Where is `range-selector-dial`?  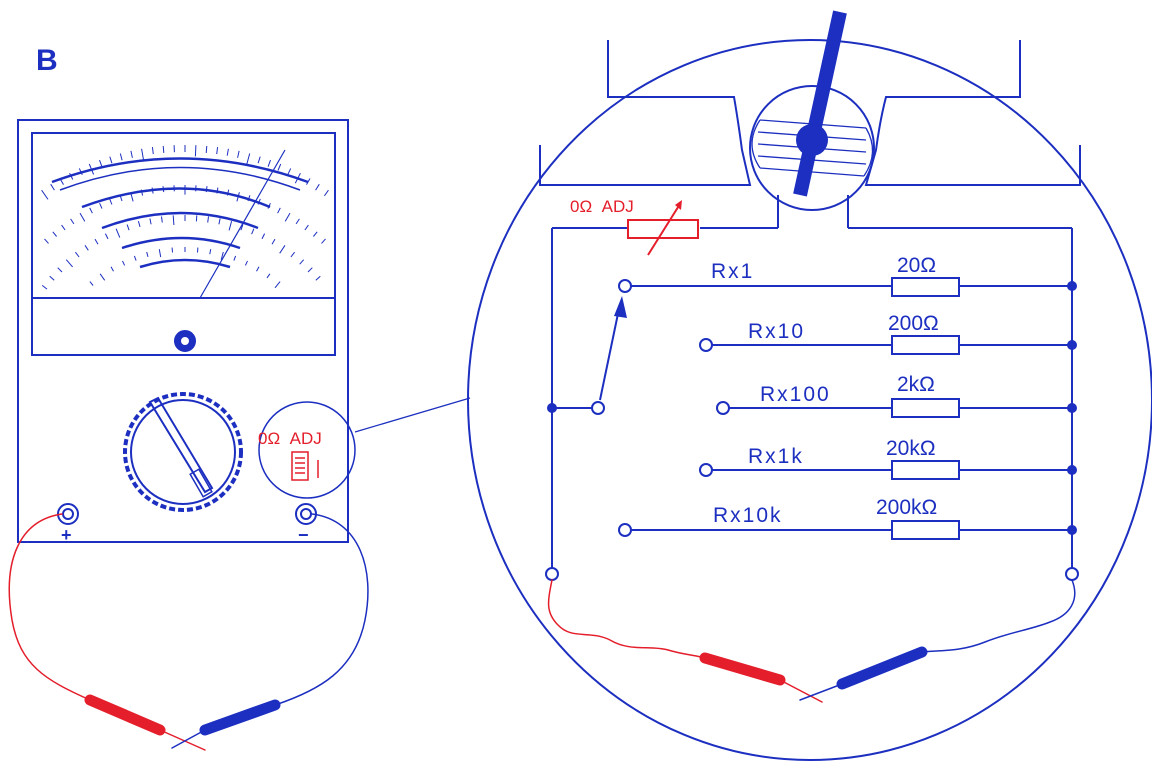 range-selector-dial is located at coordinates (183, 452).